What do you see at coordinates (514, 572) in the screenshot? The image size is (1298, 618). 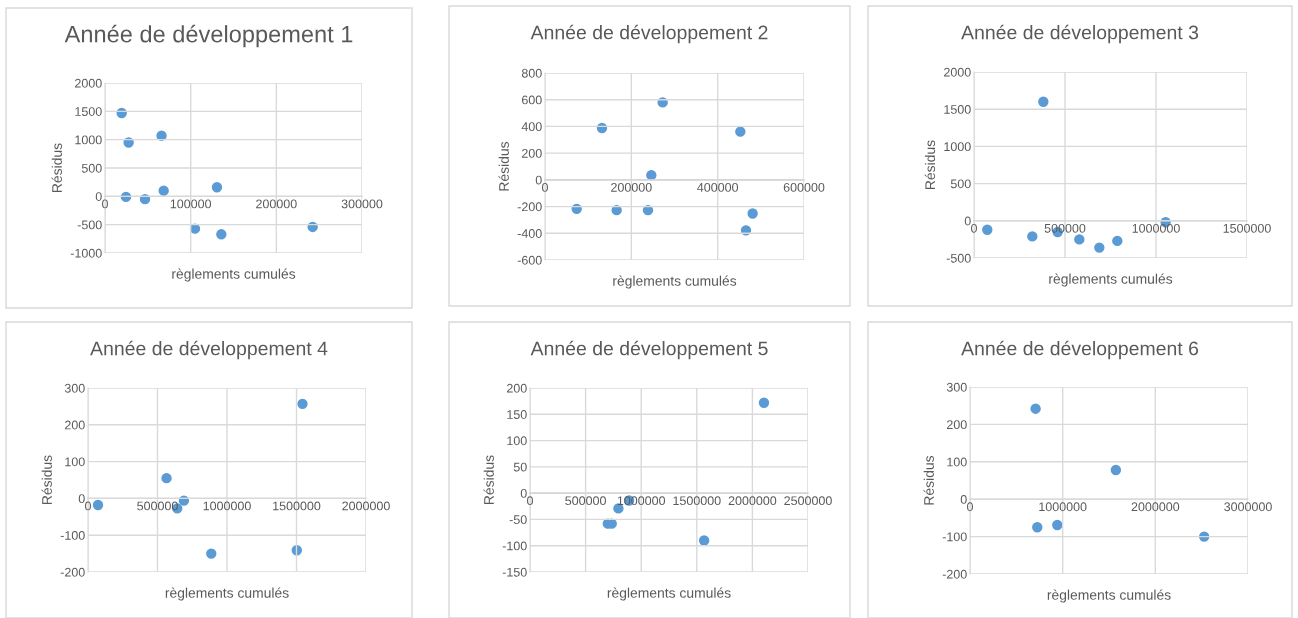 I see `y-tick-label: -150` at bounding box center [514, 572].